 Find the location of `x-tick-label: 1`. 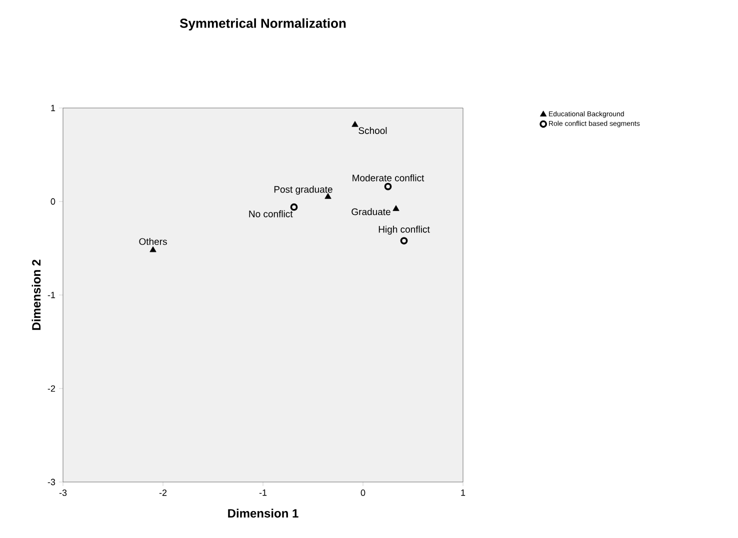

x-tick-label: 1 is located at coordinates (463, 493).